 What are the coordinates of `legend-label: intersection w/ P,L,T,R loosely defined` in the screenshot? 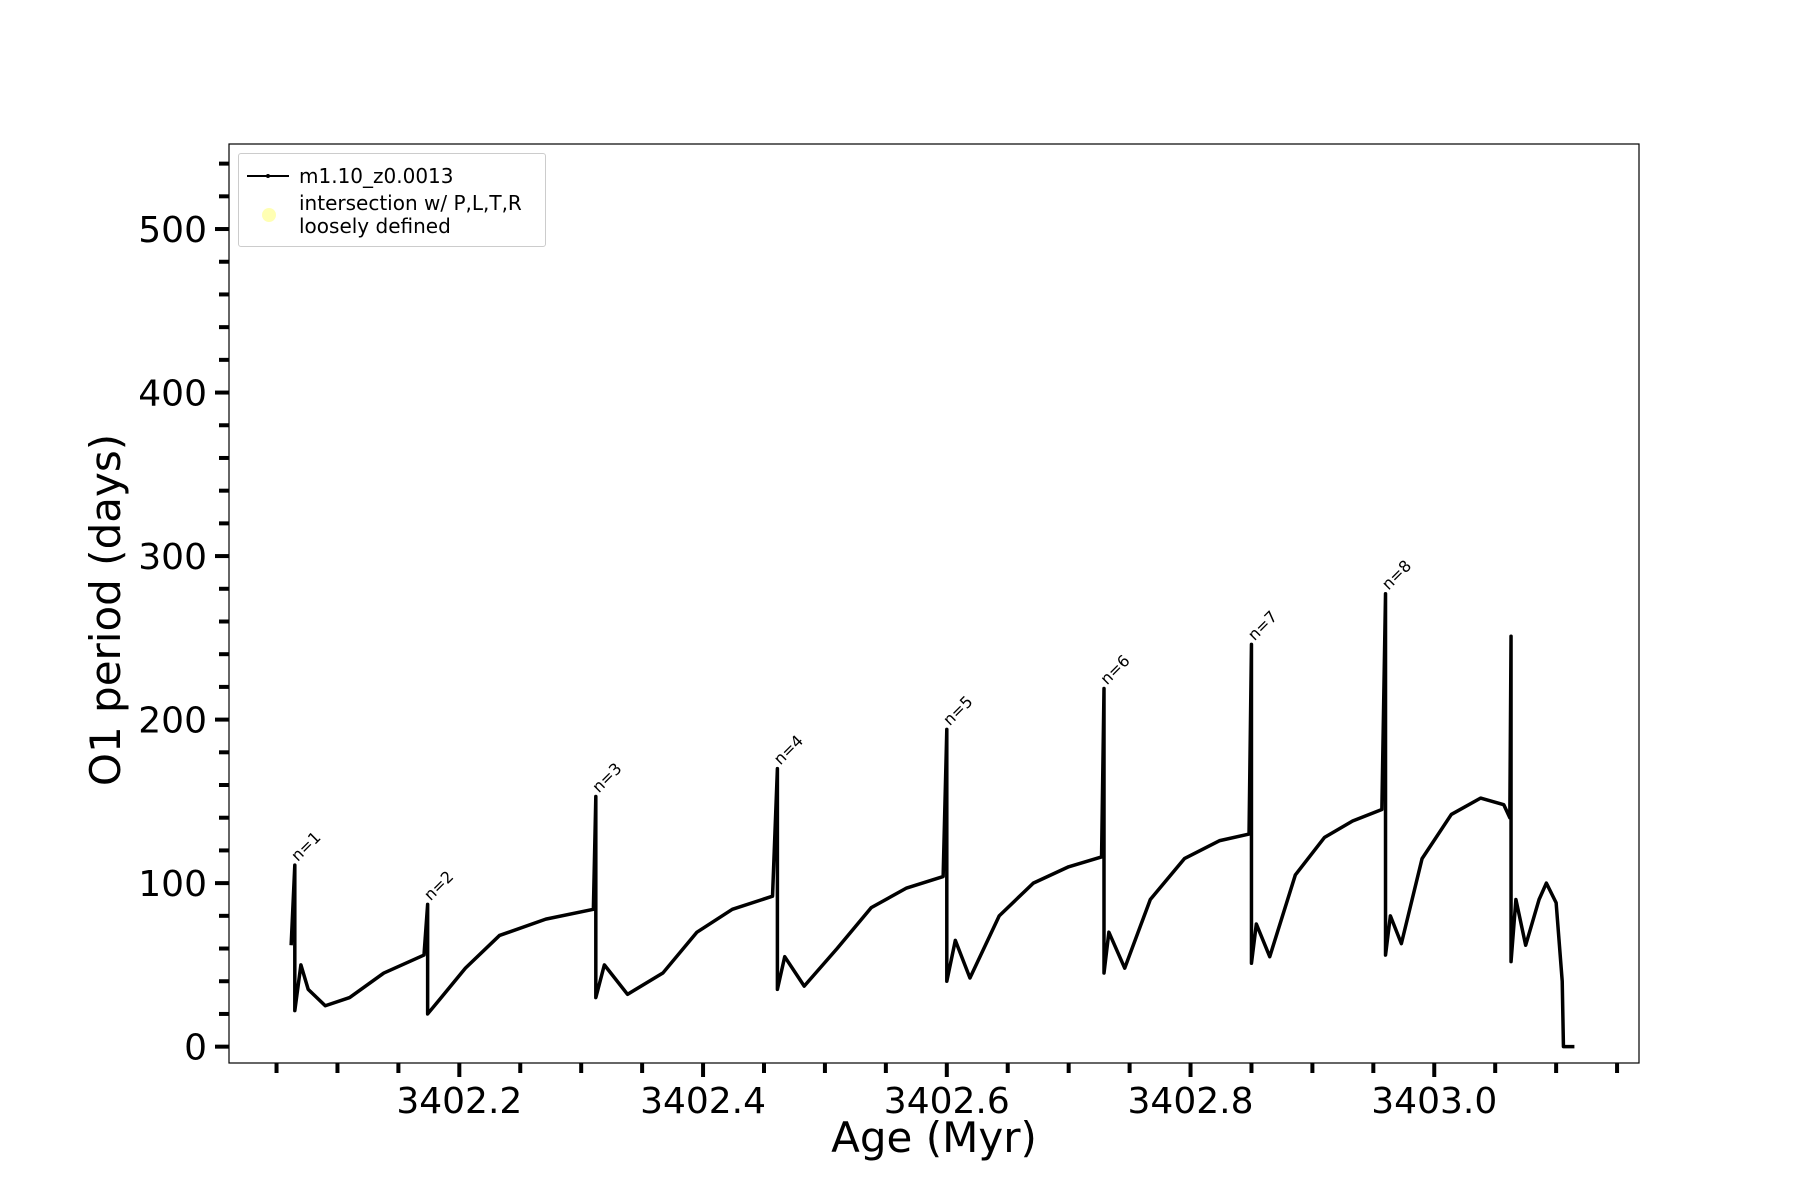 It's located at (410, 214).